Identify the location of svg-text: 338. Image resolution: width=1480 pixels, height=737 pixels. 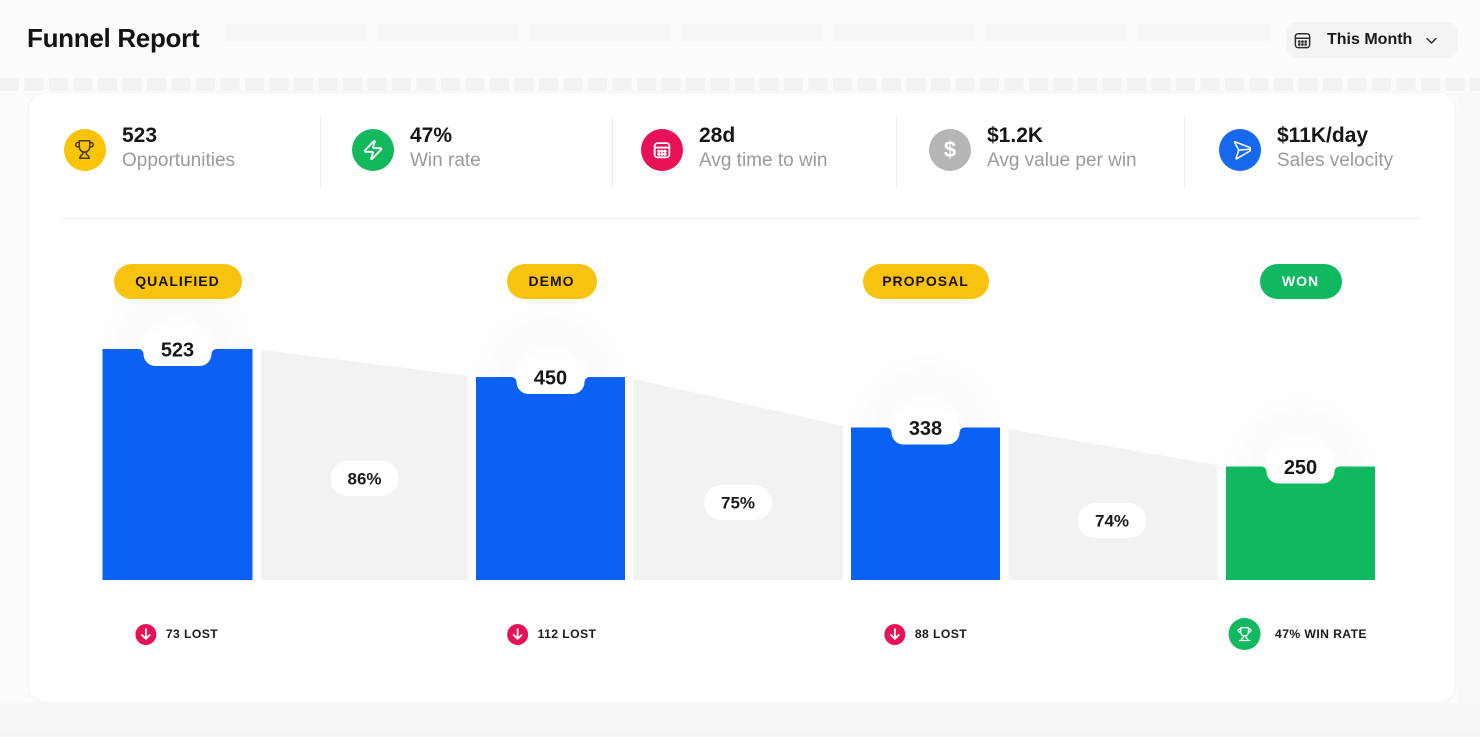
(925, 429).